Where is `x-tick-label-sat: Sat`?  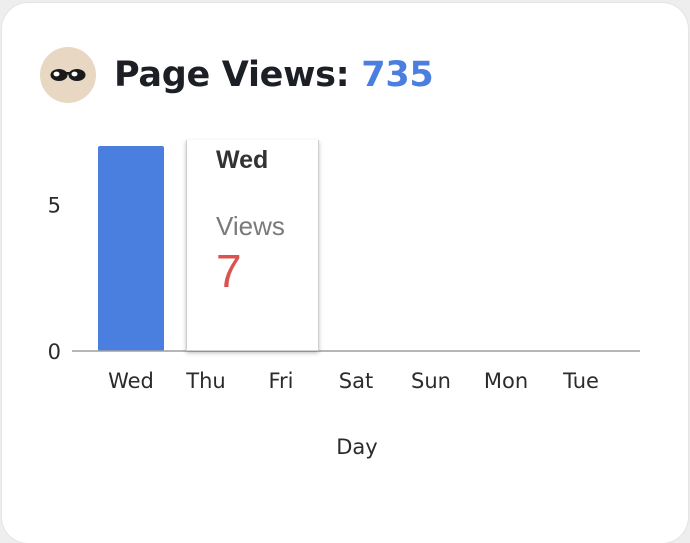 x-tick-label-sat: Sat is located at coordinates (356, 381).